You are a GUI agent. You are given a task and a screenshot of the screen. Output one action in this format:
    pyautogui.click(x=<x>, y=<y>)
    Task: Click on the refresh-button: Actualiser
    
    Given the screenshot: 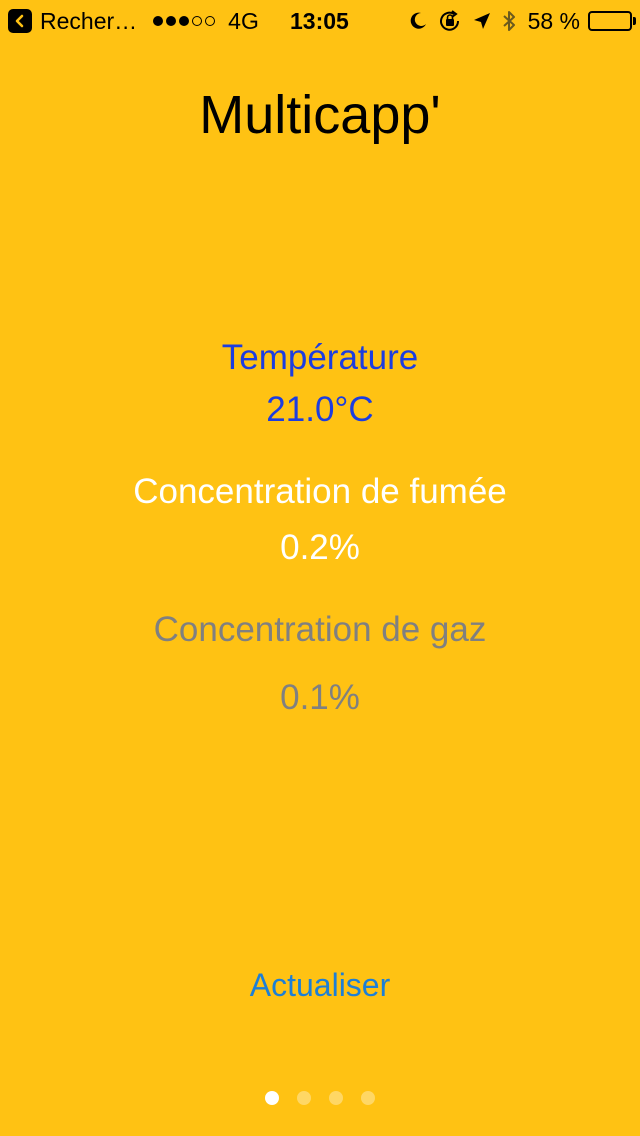 What is the action you would take?
    pyautogui.click(x=320, y=985)
    